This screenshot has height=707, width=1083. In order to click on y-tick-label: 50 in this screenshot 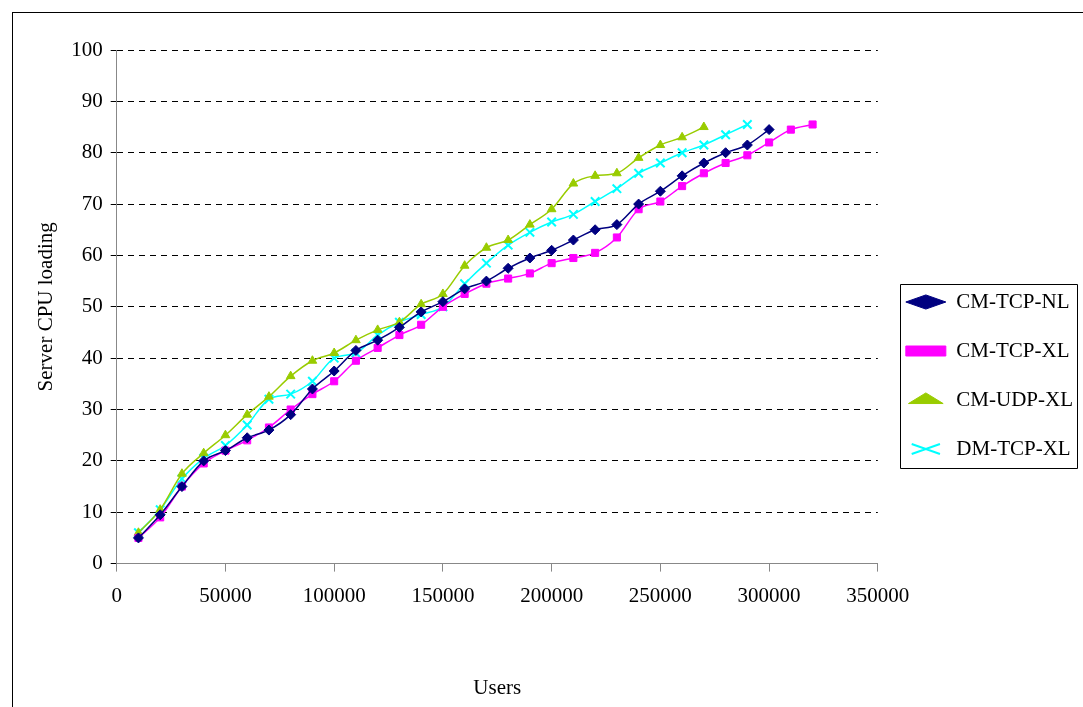, I will do `click(92, 305)`.